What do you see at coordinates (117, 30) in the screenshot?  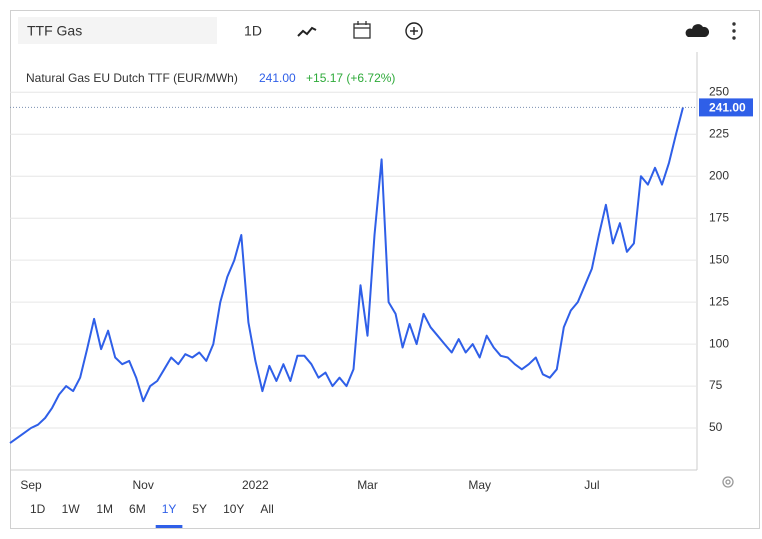 I see `symbol-input` at bounding box center [117, 30].